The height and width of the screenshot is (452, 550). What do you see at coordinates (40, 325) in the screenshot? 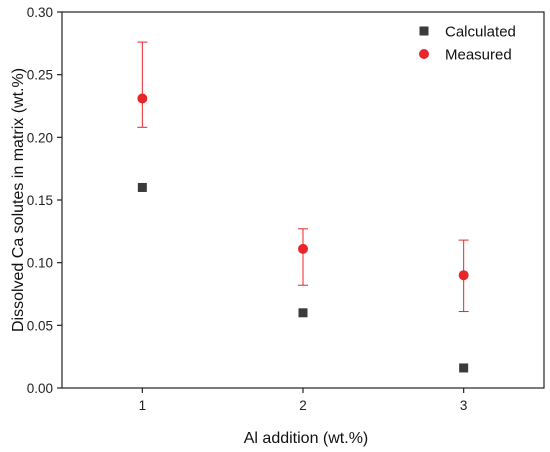
I see `y-tick-label: 0.05` at bounding box center [40, 325].